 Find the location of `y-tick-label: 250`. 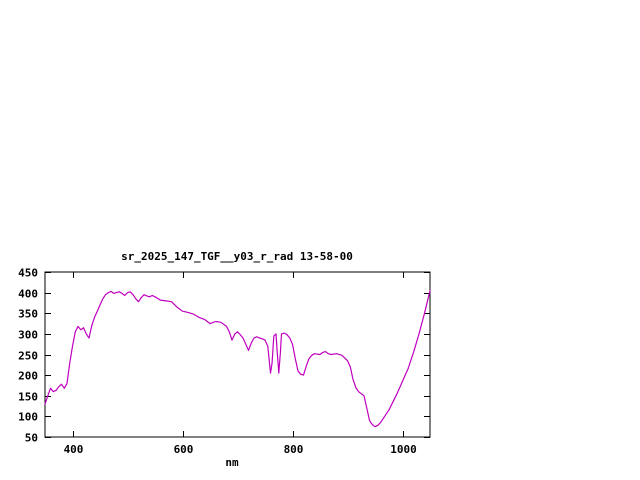

y-tick-label: 250 is located at coordinates (28, 356).